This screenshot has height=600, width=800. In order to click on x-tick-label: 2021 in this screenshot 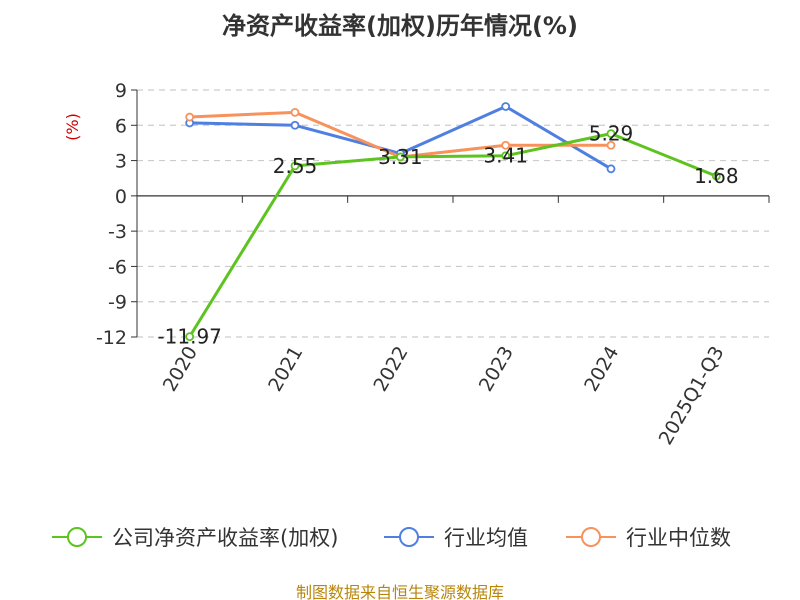, I will do `click(285, 369)`.